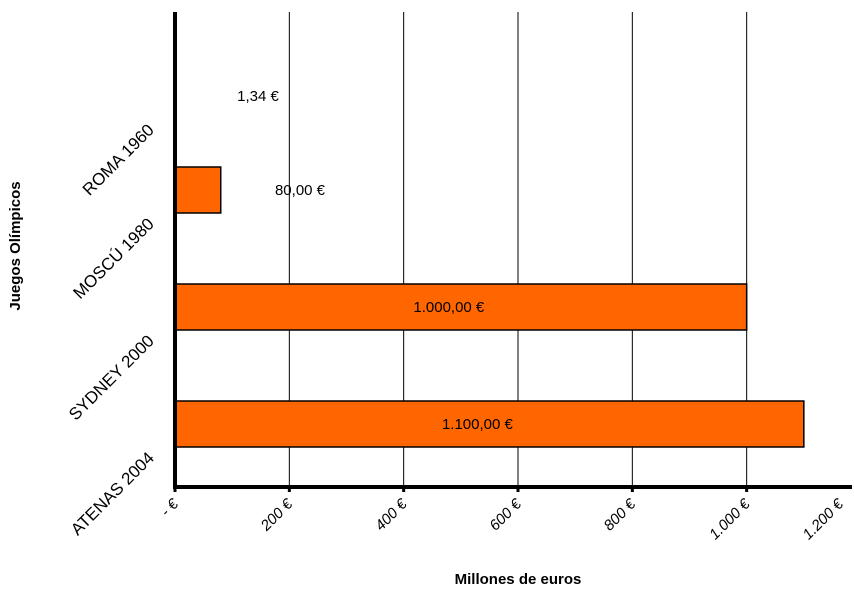 Image resolution: width=854 pixels, height=597 pixels. Describe the element at coordinates (300, 190) in the screenshot. I see `data-label: 80,00 €` at that location.